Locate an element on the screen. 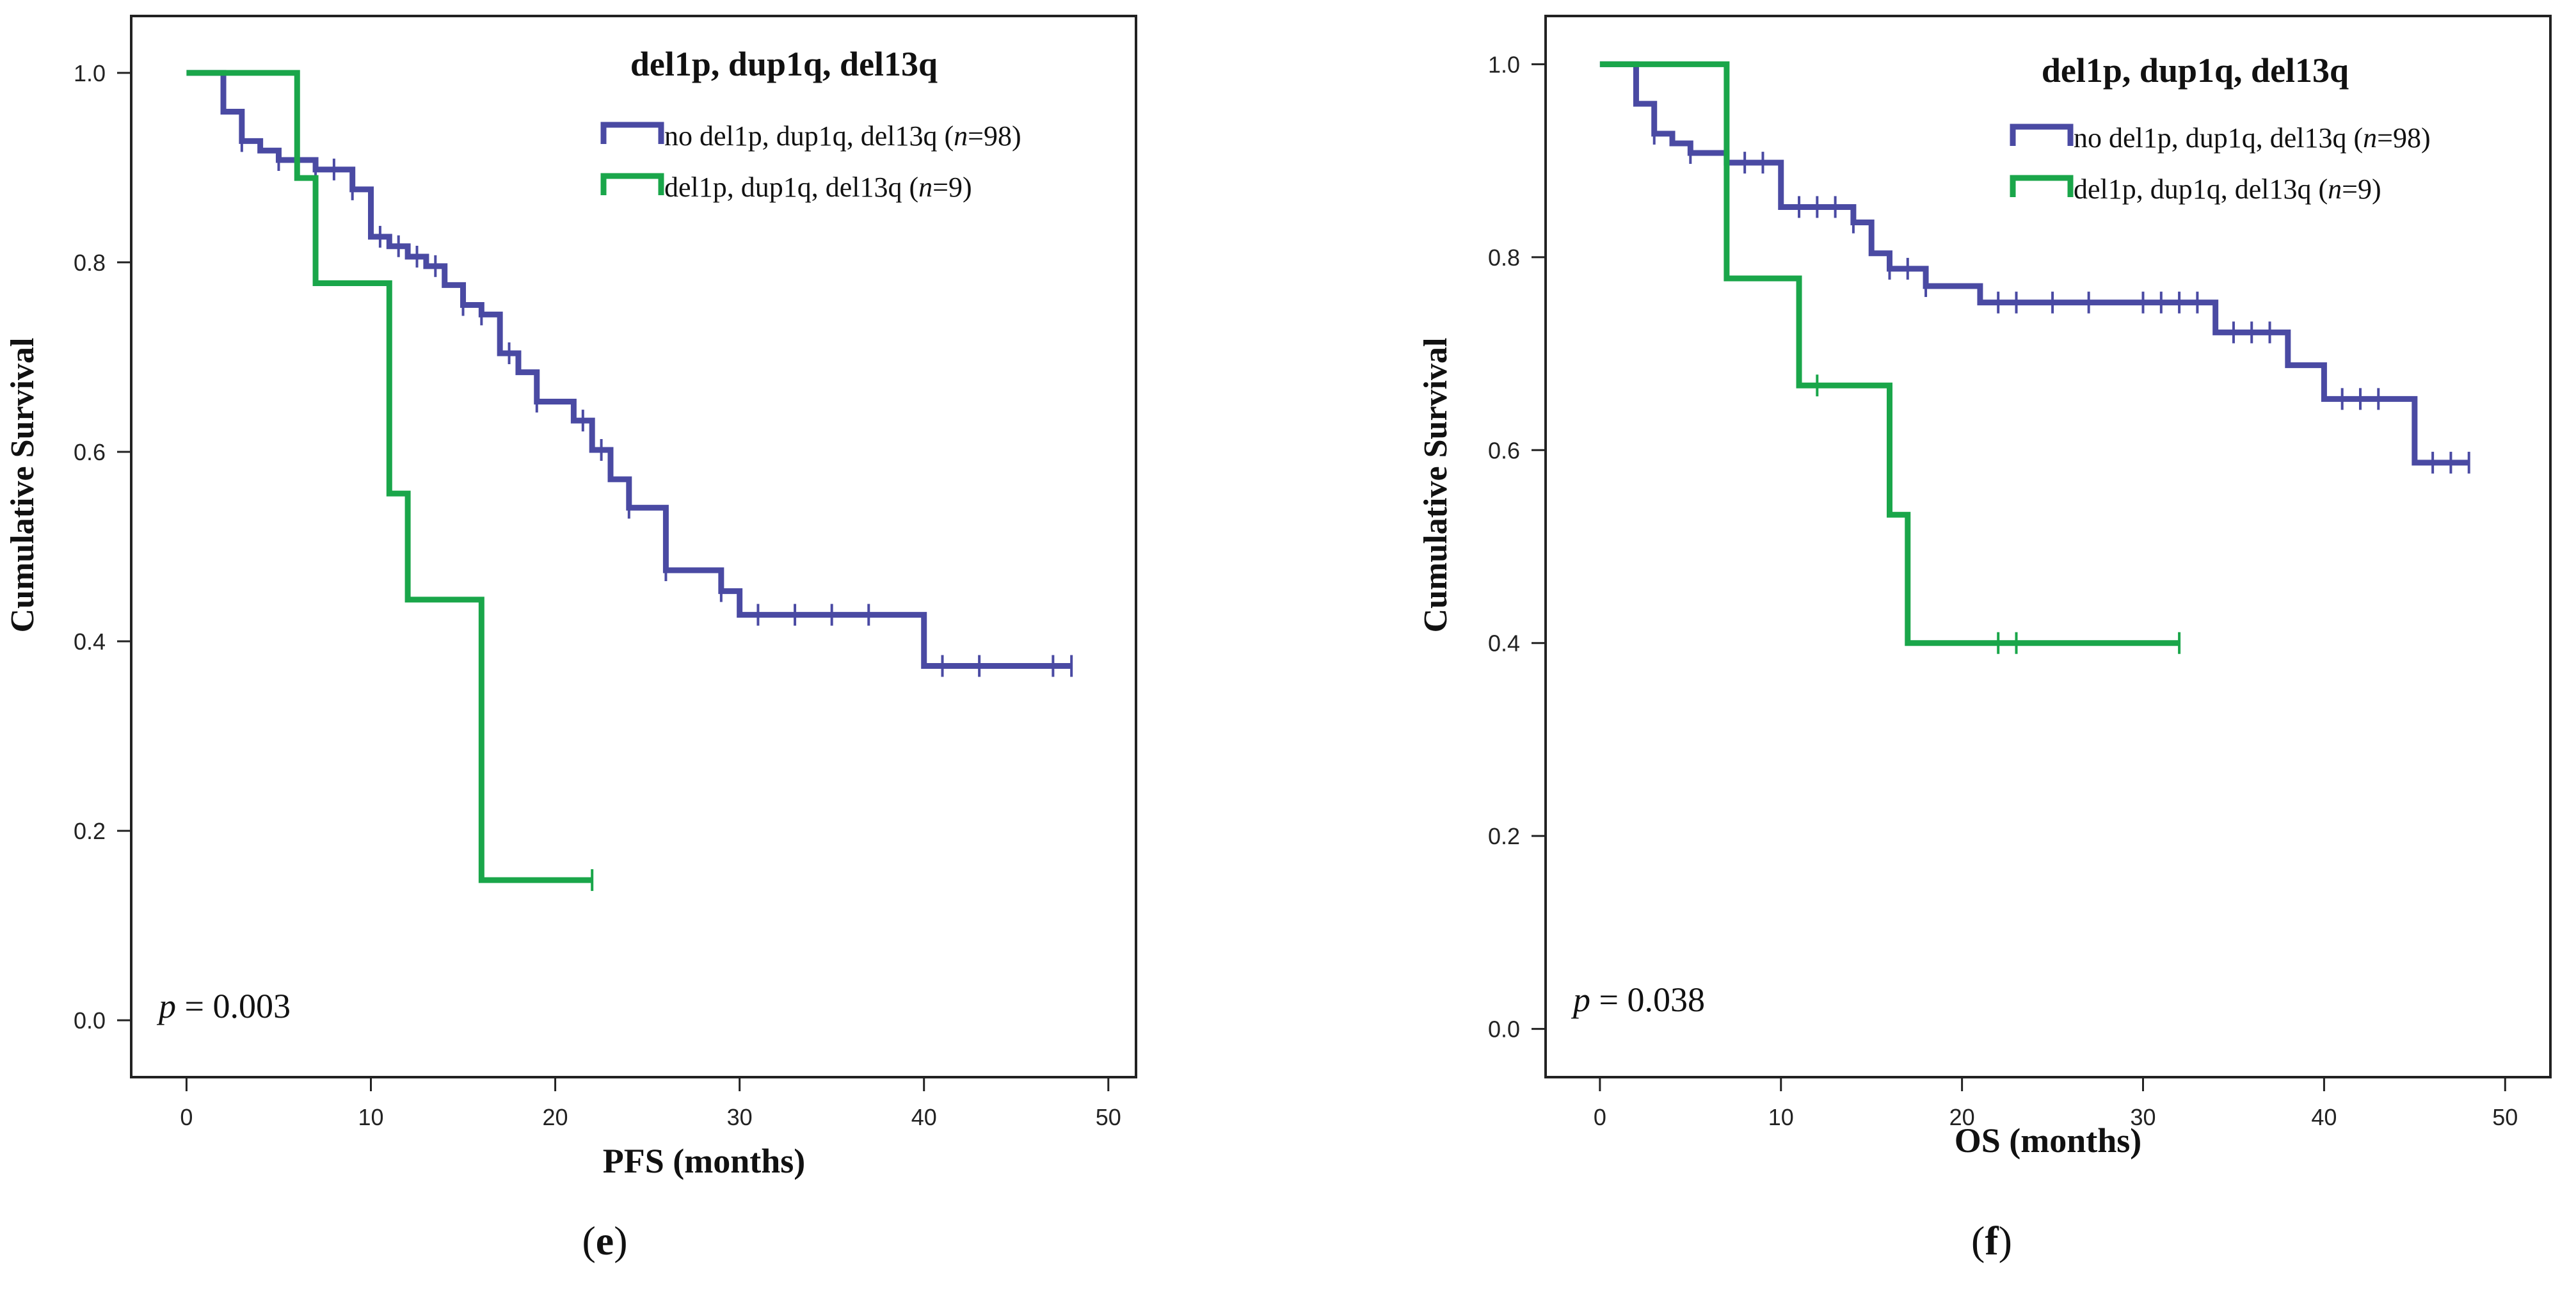 The height and width of the screenshot is (1289, 2576). panel-letter: f is located at coordinates (1992, 1240).